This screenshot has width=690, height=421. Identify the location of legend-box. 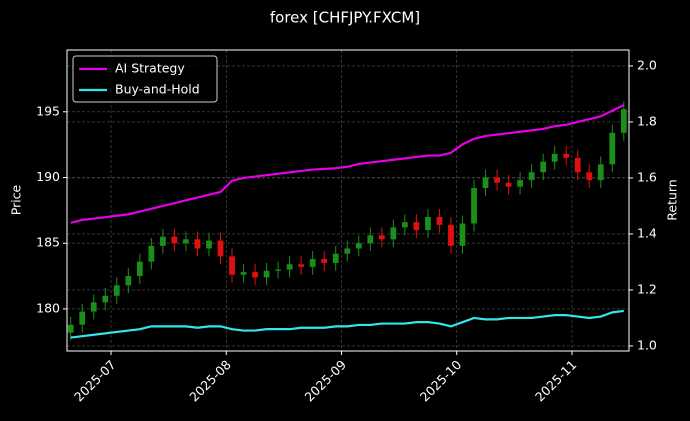
(145, 79).